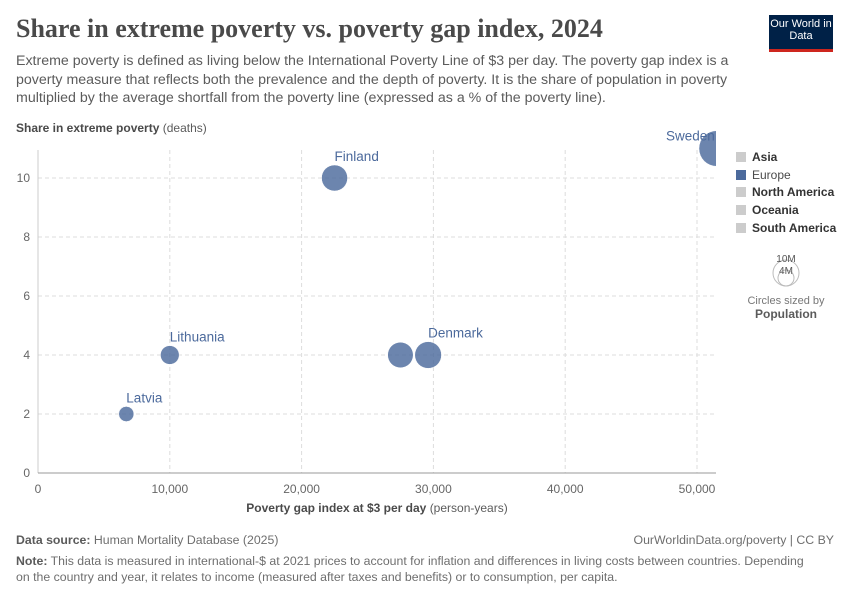  I want to click on legend-item: Europe, so click(786, 175).